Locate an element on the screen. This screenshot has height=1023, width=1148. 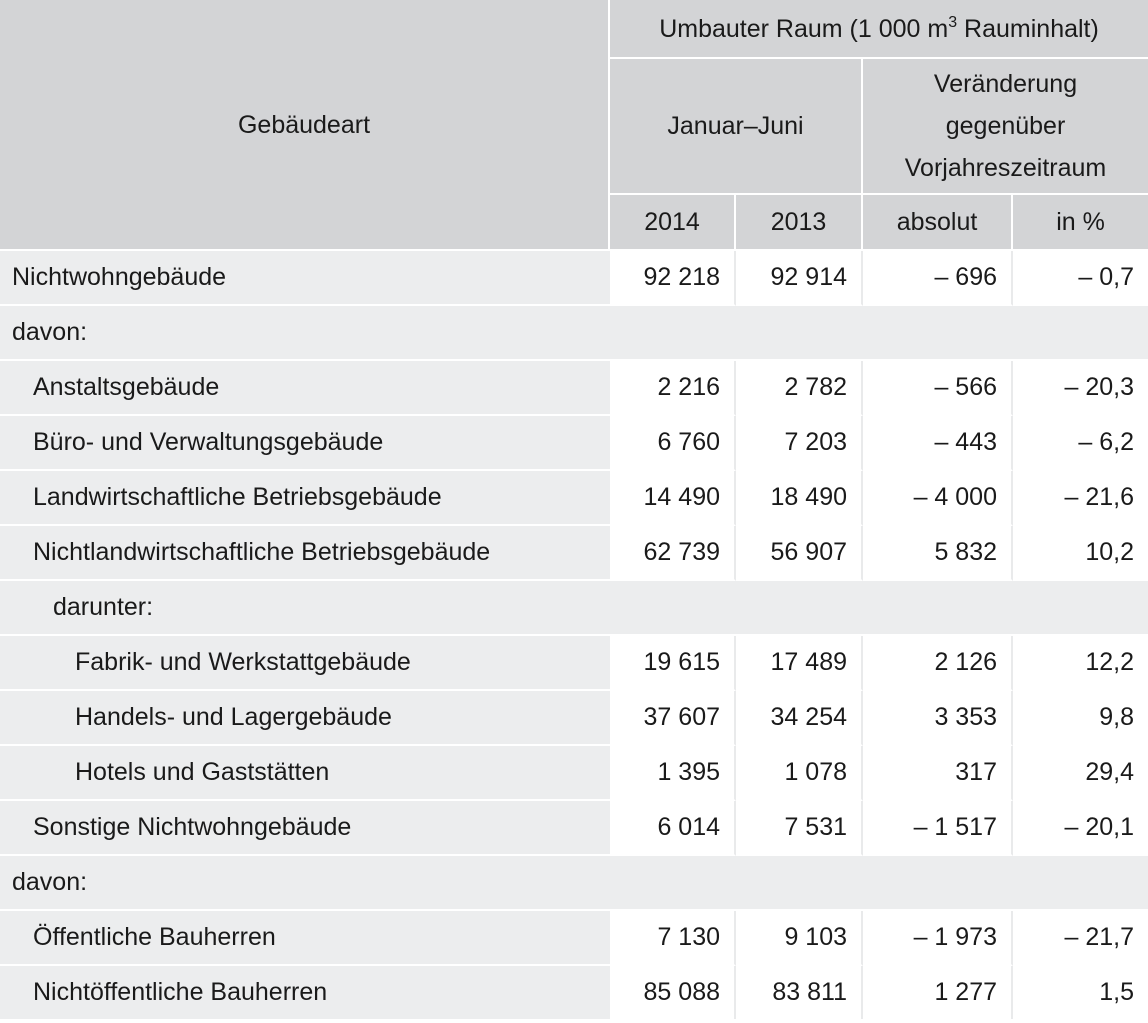
row-label: Öffentliche Bauherren is located at coordinates (305, 938).